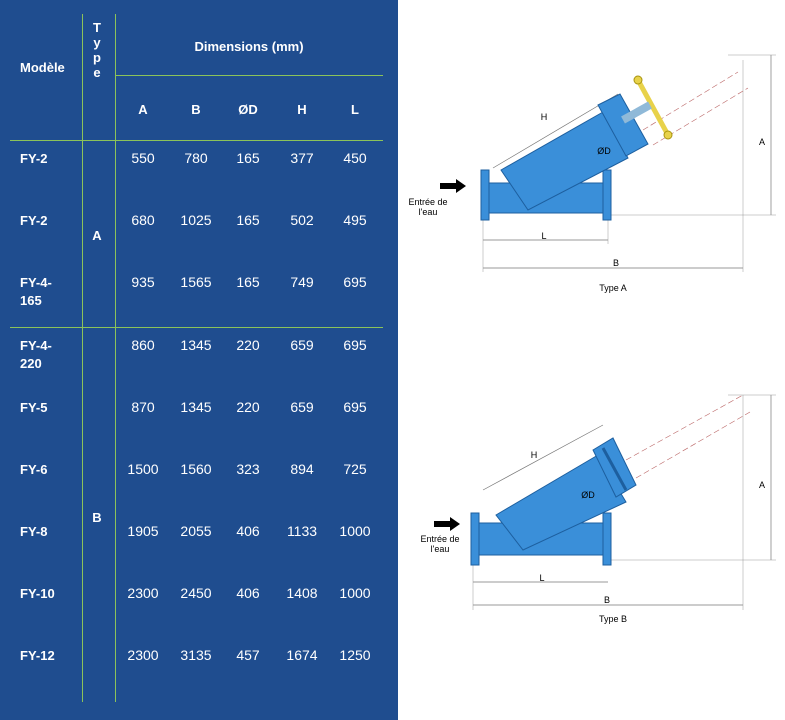 The width and height of the screenshot is (785, 720). I want to click on model-name: FY-12, so click(37, 655).